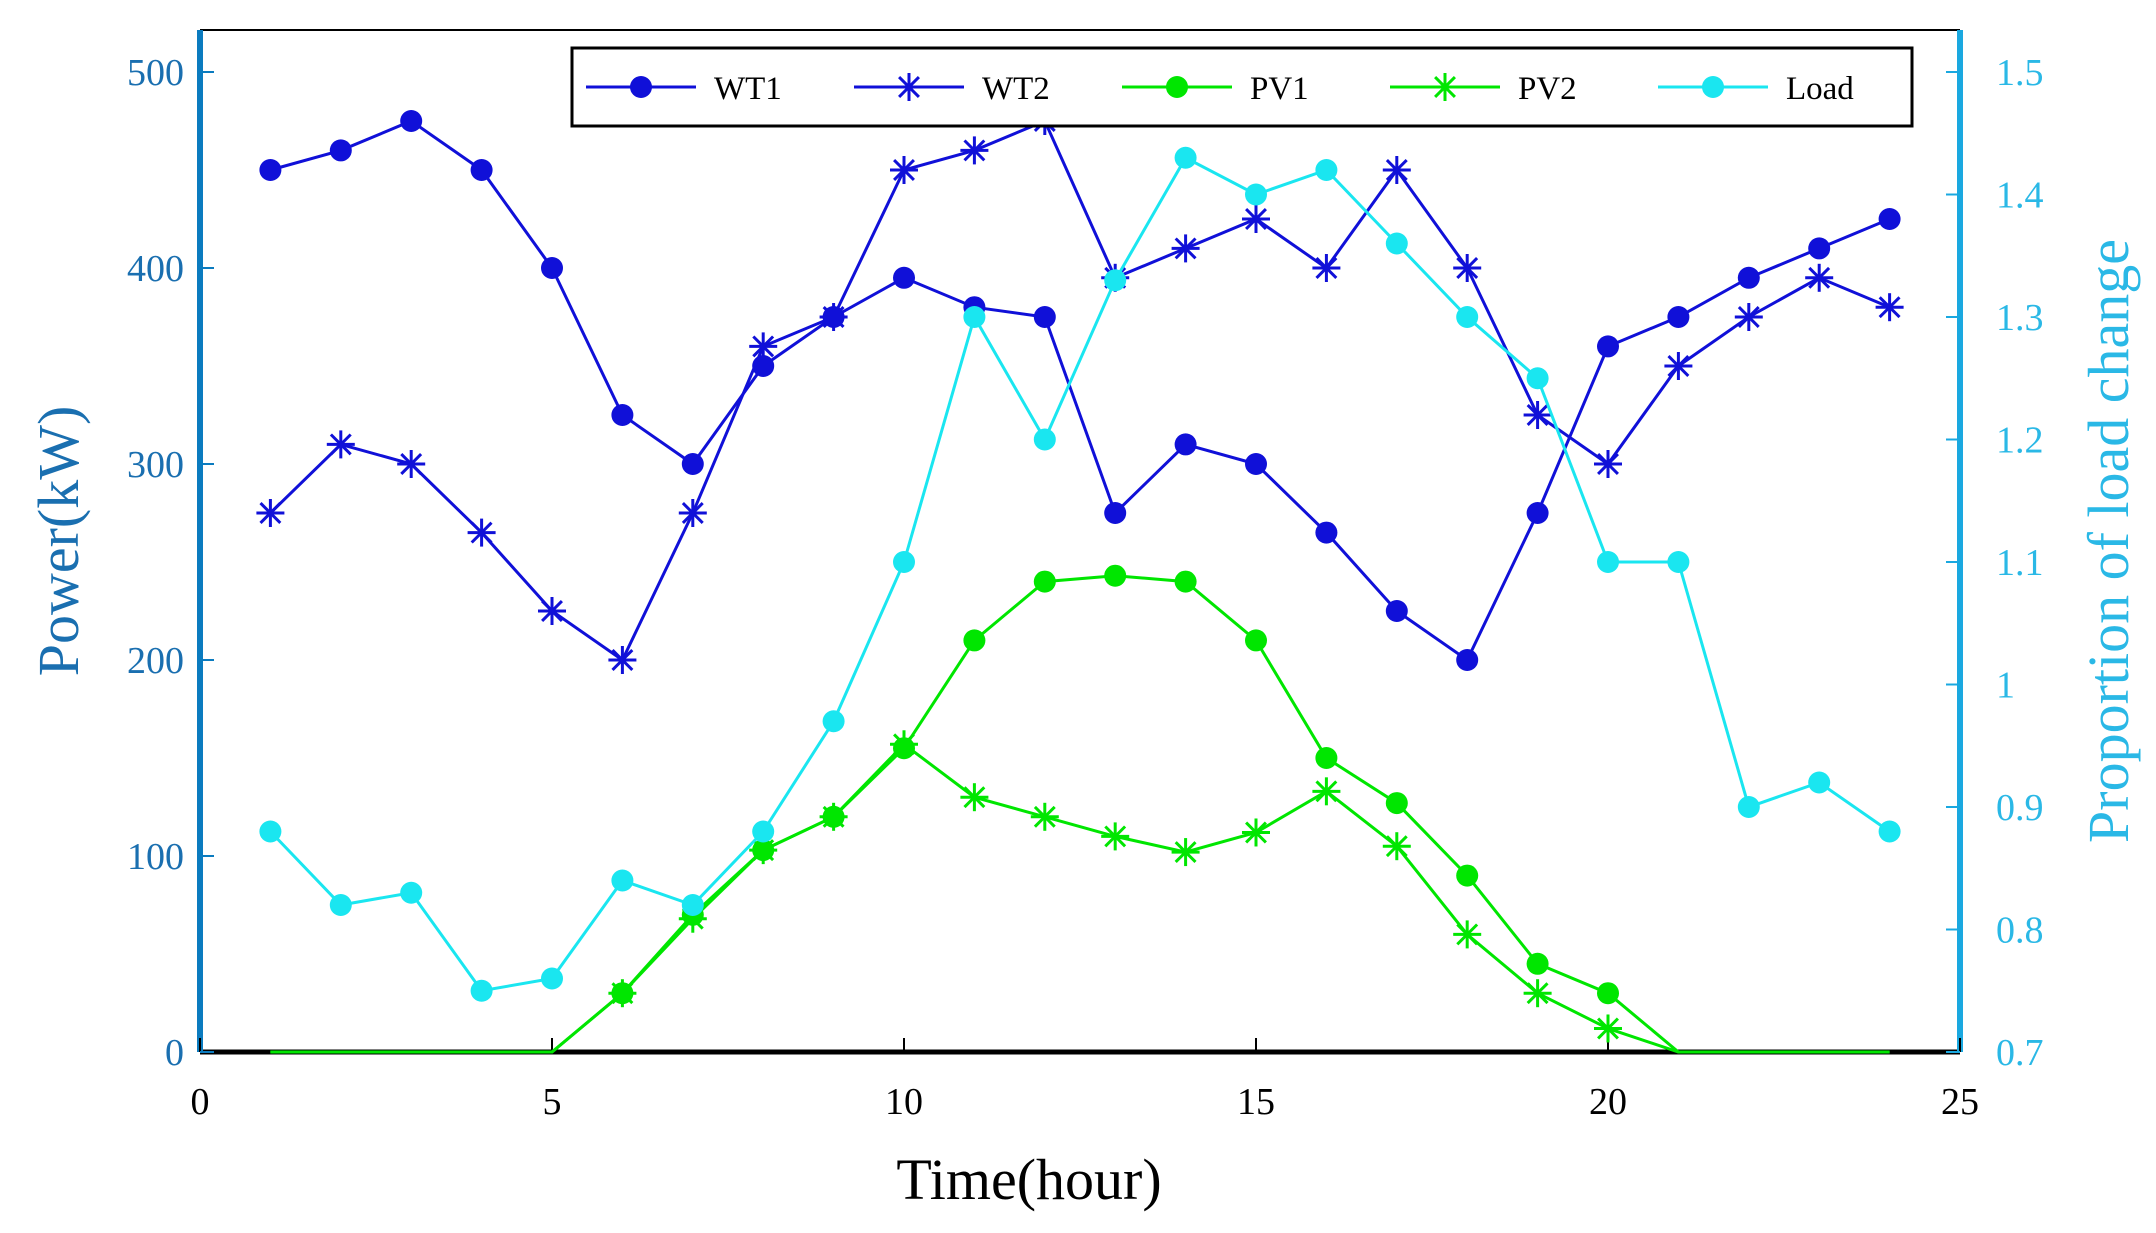 Image resolution: width=2156 pixels, height=1233 pixels. I want to click on x-tick-label: 20, so click(1608, 1102).